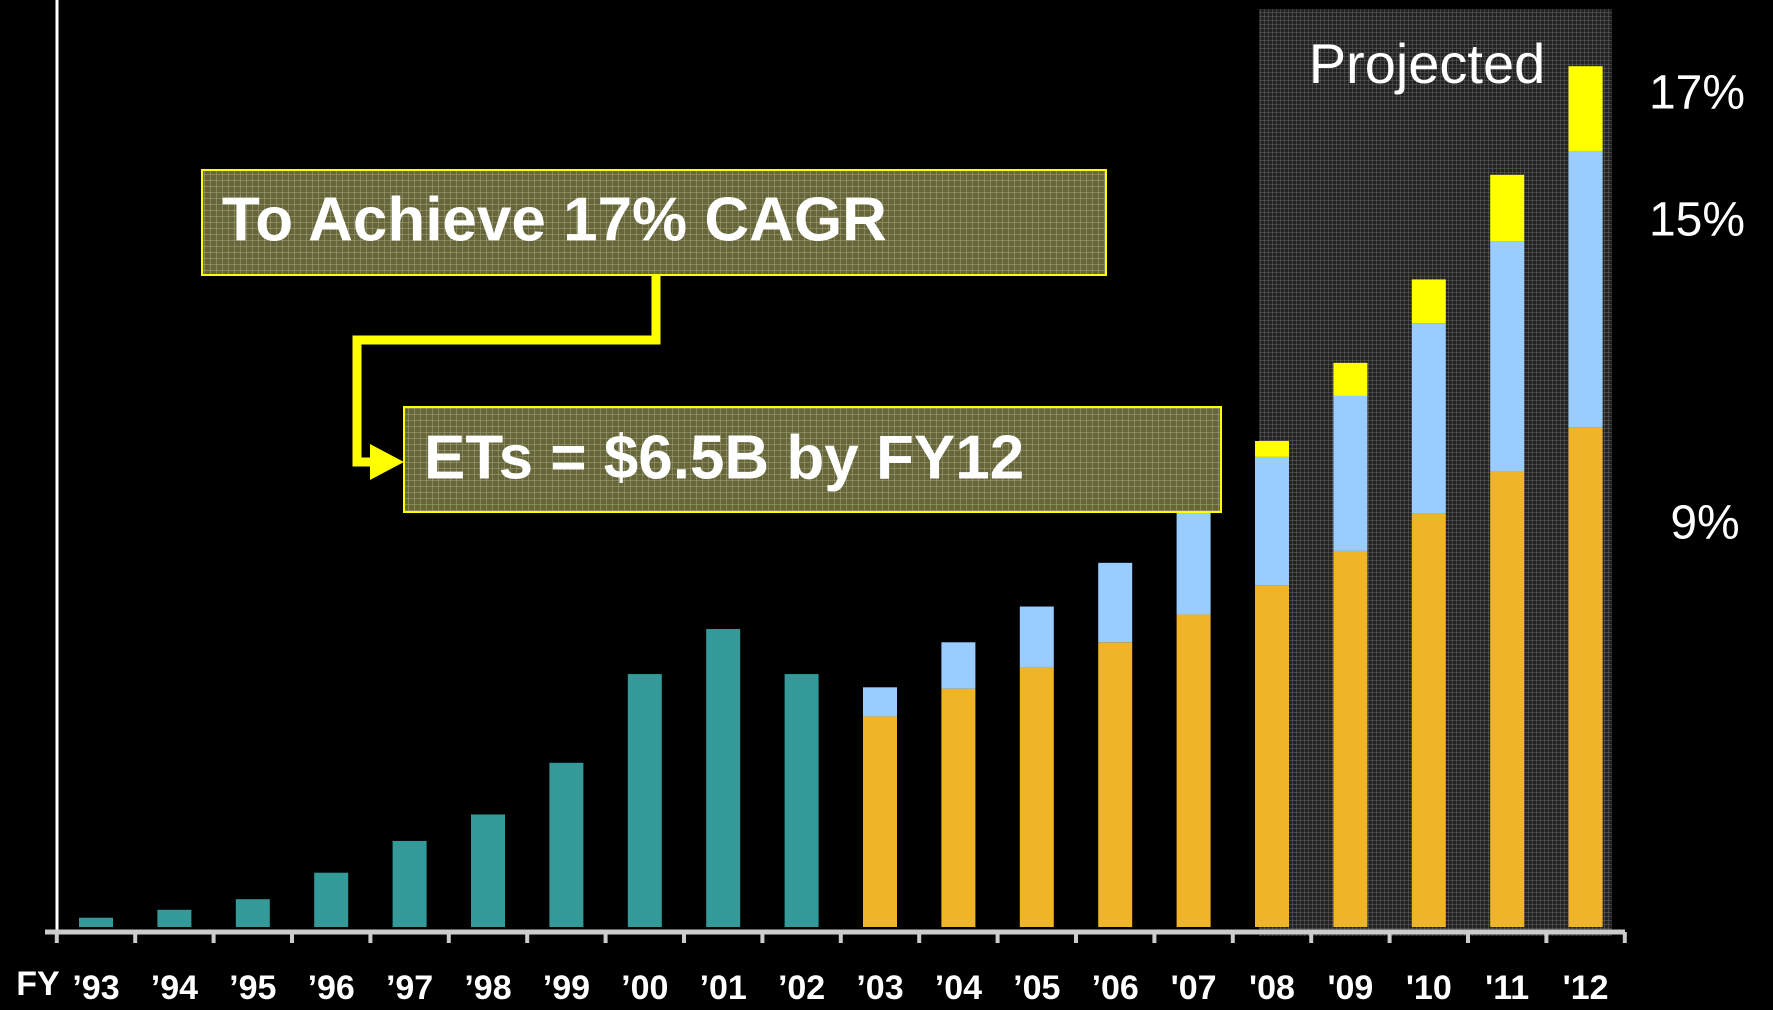 The width and height of the screenshot is (1773, 1010). Describe the element at coordinates (1429, 988) in the screenshot. I see `x-tick-label: '10` at that location.